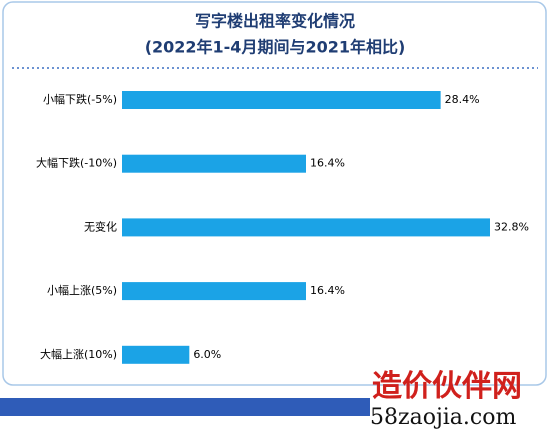  Describe the element at coordinates (447, 386) in the screenshot. I see `watermark-name: 造价伙伴网` at that location.